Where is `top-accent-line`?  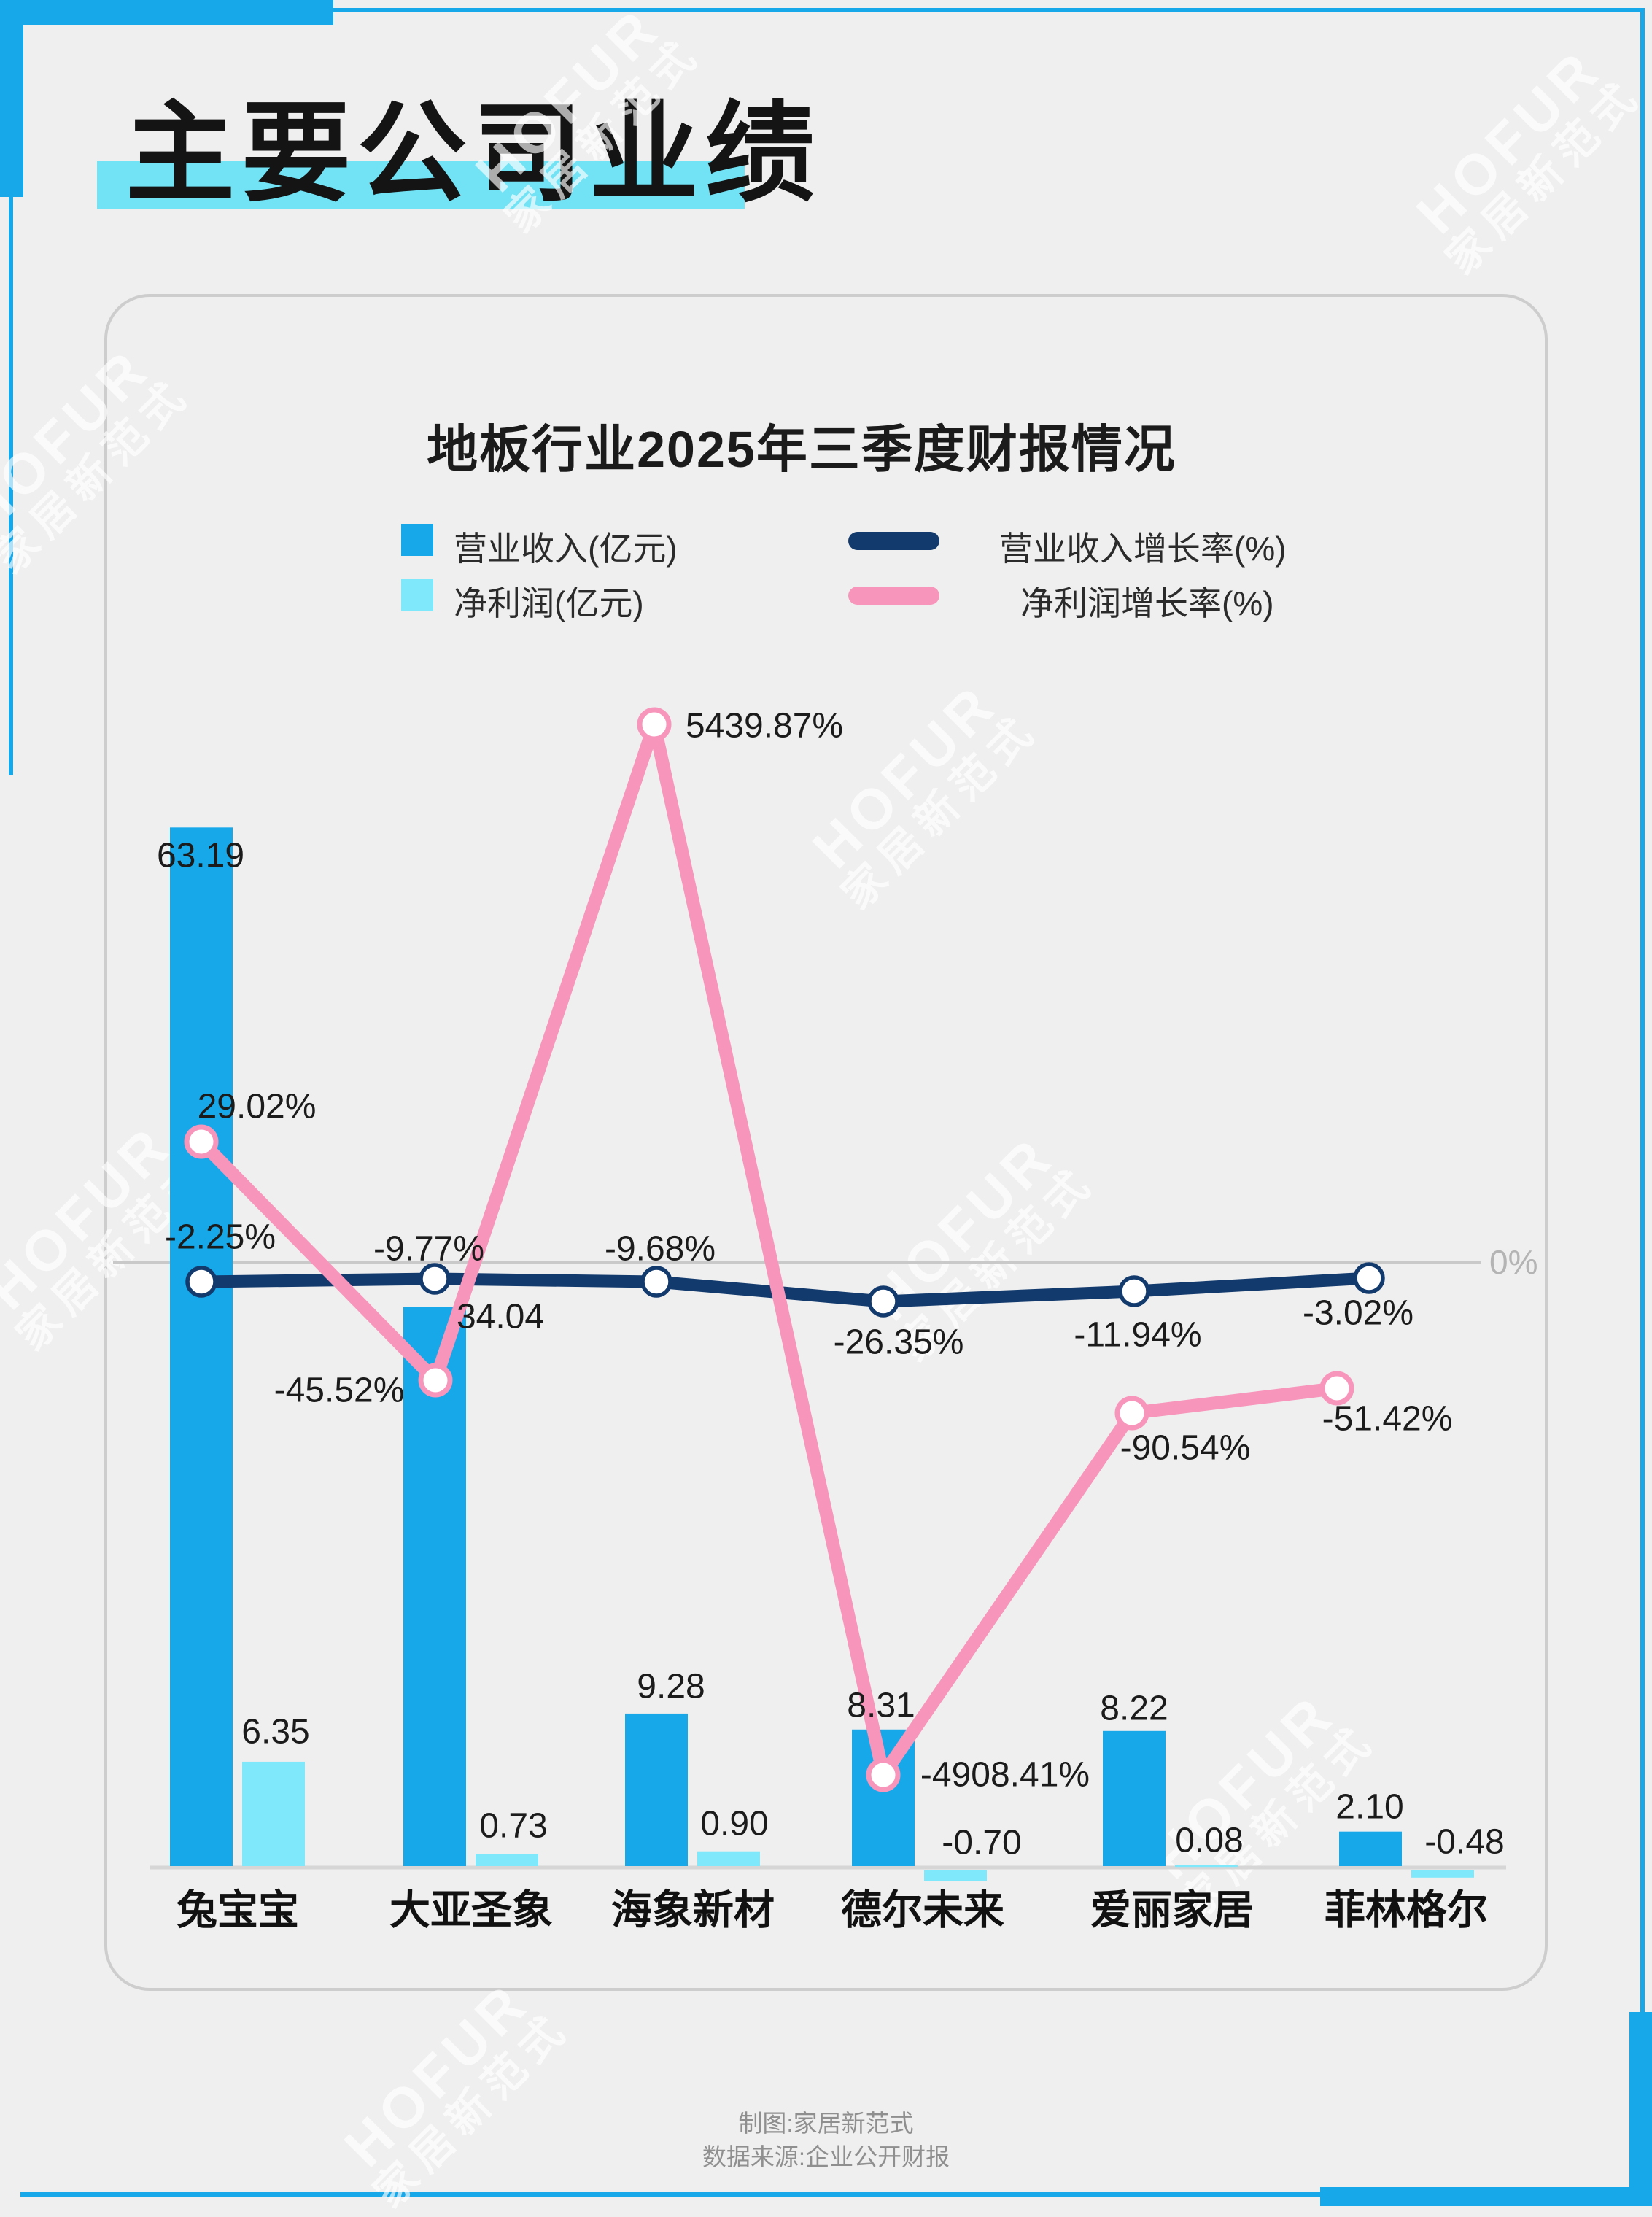 top-accent-line is located at coordinates (988, 10).